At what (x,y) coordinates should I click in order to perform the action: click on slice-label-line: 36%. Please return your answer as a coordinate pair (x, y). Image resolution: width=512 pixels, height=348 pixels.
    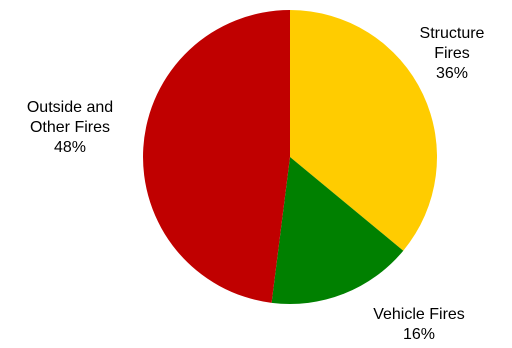
    Looking at the image, I should click on (452, 73).